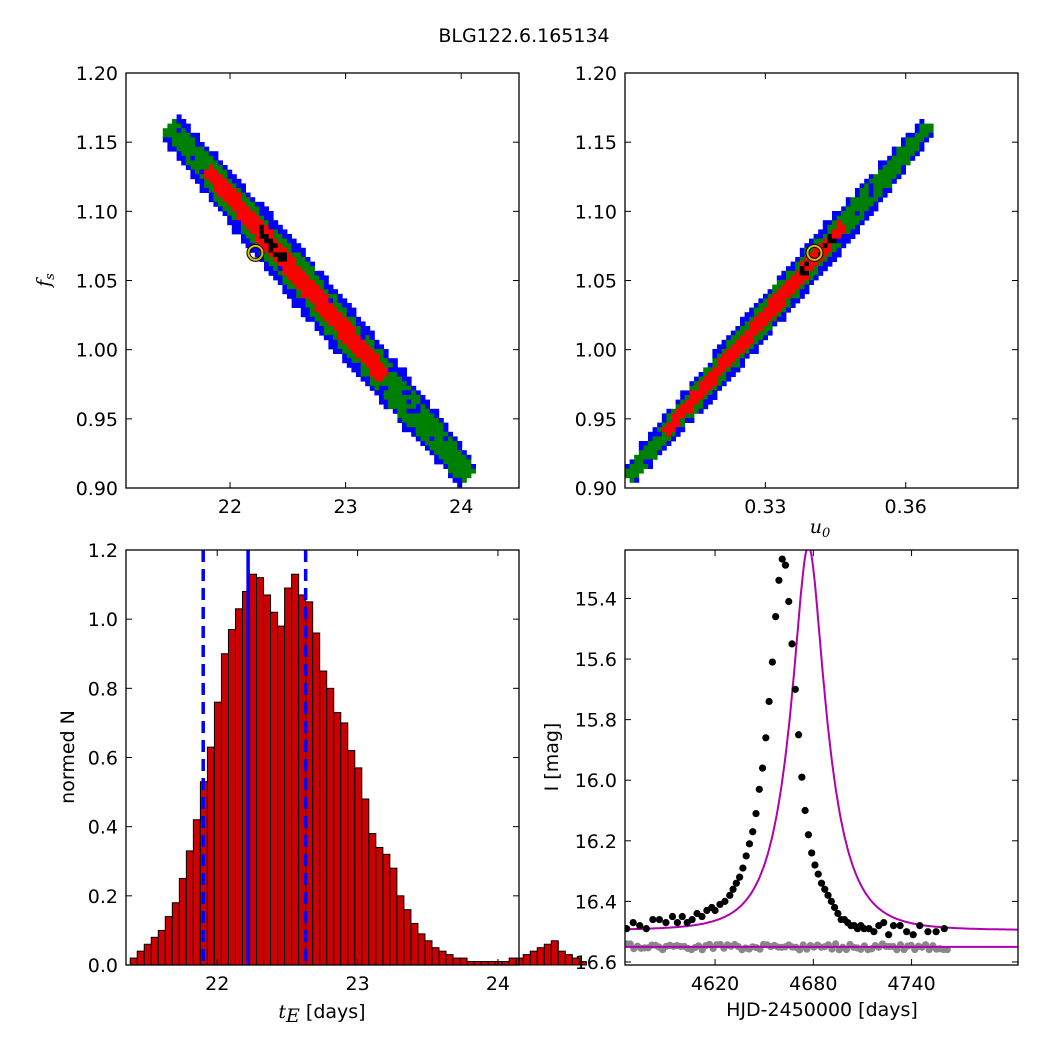  I want to click on p2-cell-black, so click(807, 273).